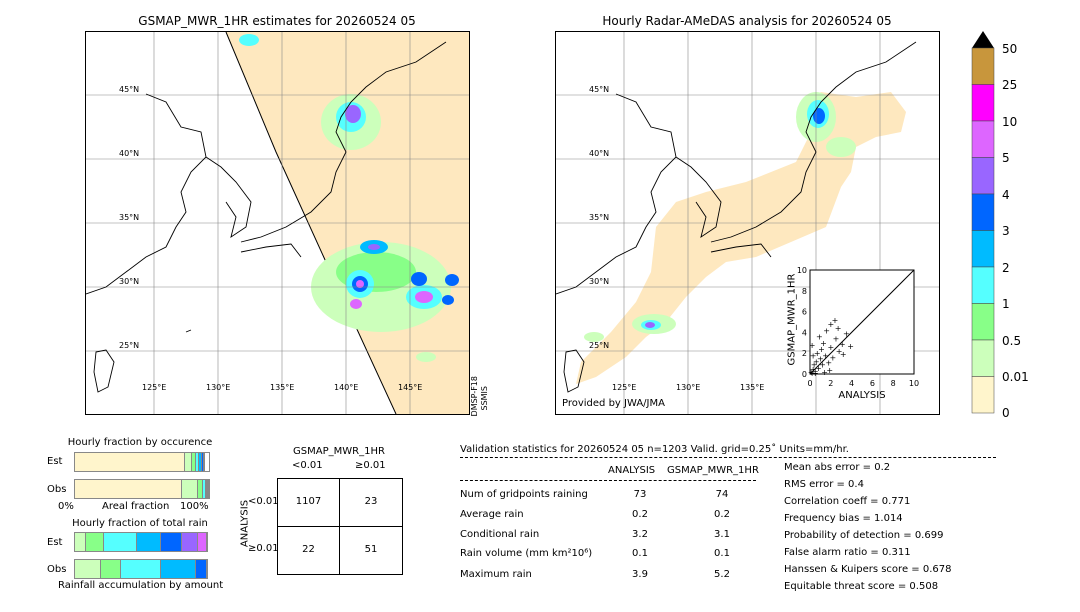  Describe the element at coordinates (311, 223) in the screenshot. I see `swath-edge` at that location.